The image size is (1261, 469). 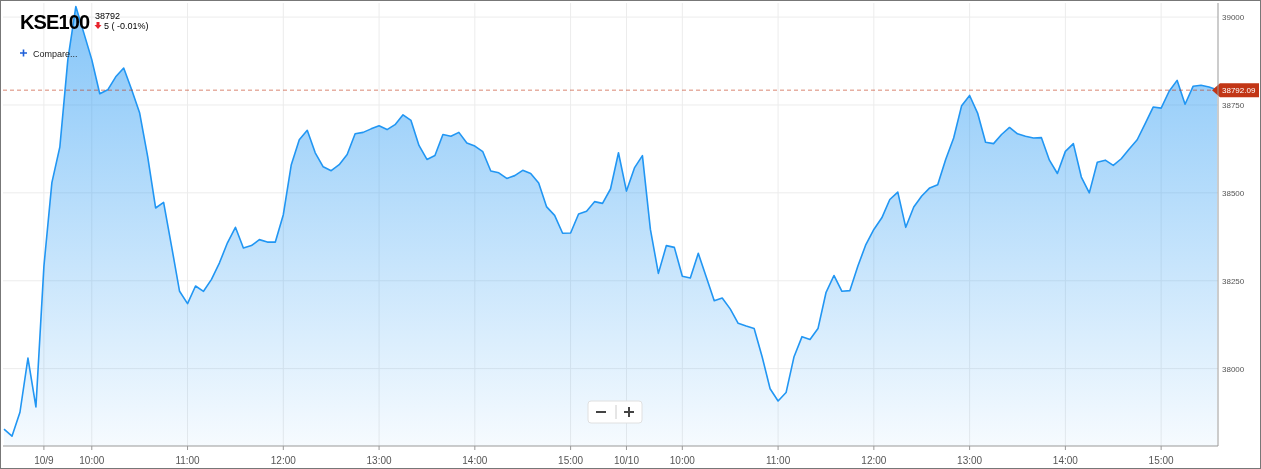 I want to click on x-tick-label: 10/9, so click(x=44, y=460).